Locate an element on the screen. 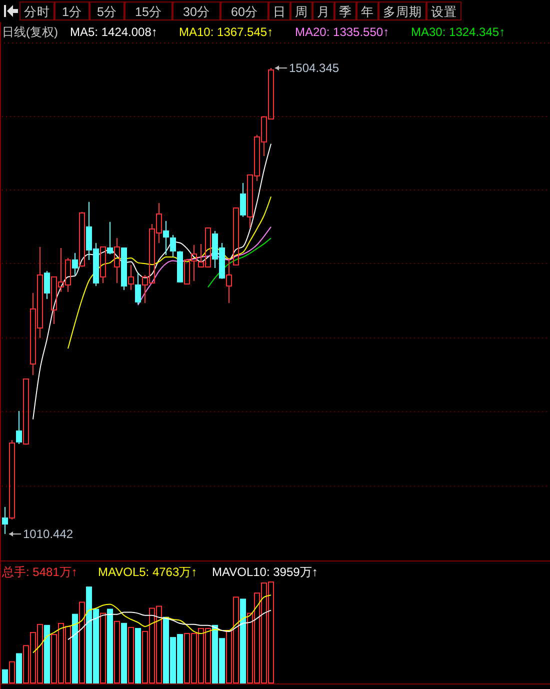 This screenshot has height=689, width=550. text: 1504.345 is located at coordinates (314, 68).